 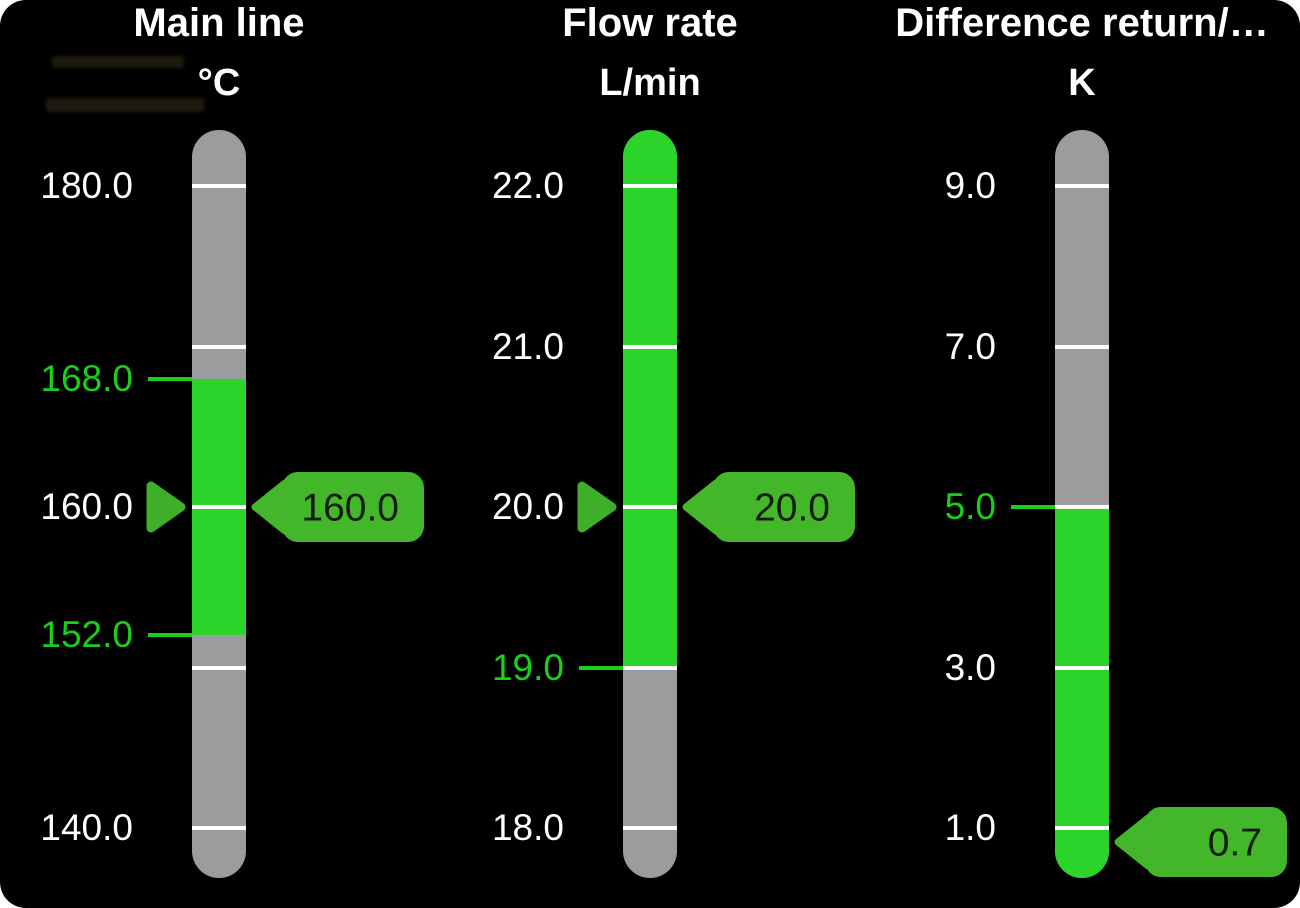 What do you see at coordinates (970, 506) in the screenshot?
I see `scale-tick-label: 5.0` at bounding box center [970, 506].